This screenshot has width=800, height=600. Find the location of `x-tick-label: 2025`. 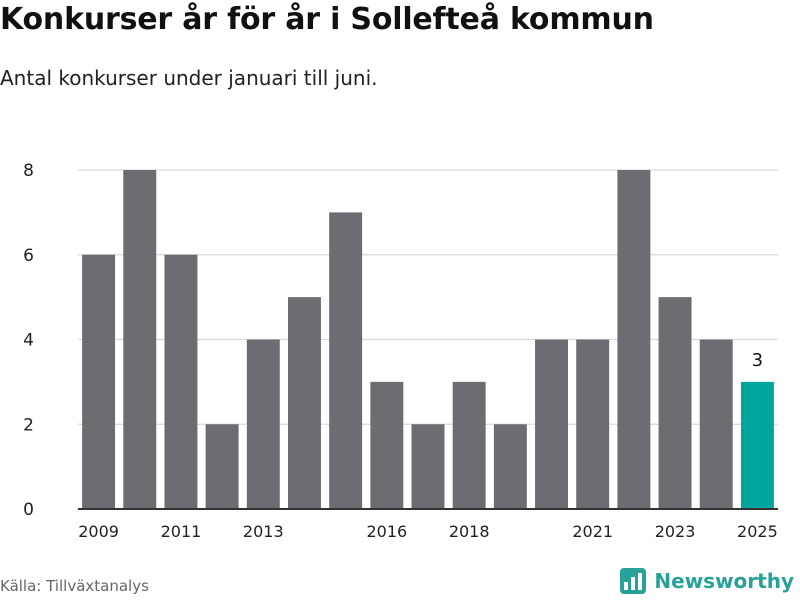

x-tick-label: 2025 is located at coordinates (757, 531).